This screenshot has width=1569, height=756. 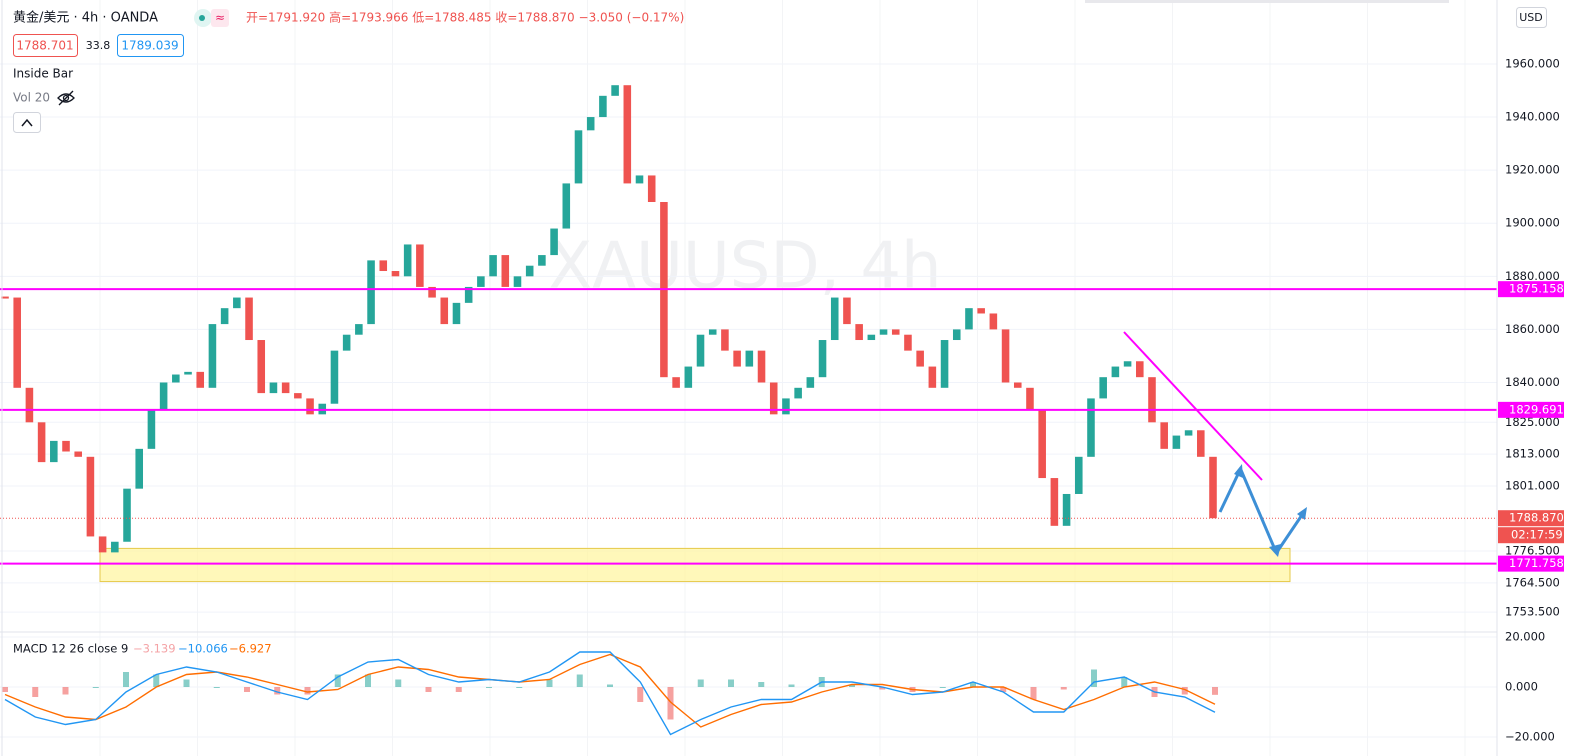 I want to click on bid-box, so click(x=45, y=45).